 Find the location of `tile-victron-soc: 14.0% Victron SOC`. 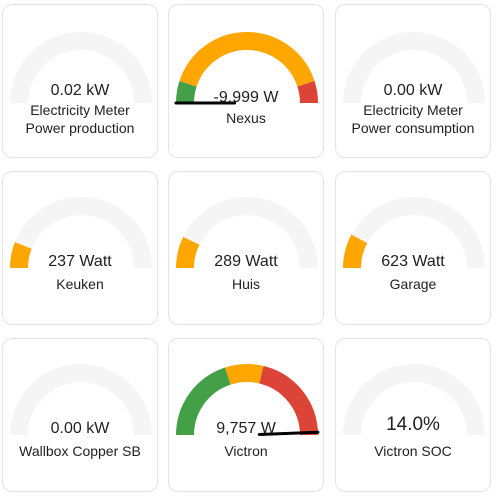

tile-victron-soc: 14.0% Victron SOC is located at coordinates (413, 415).